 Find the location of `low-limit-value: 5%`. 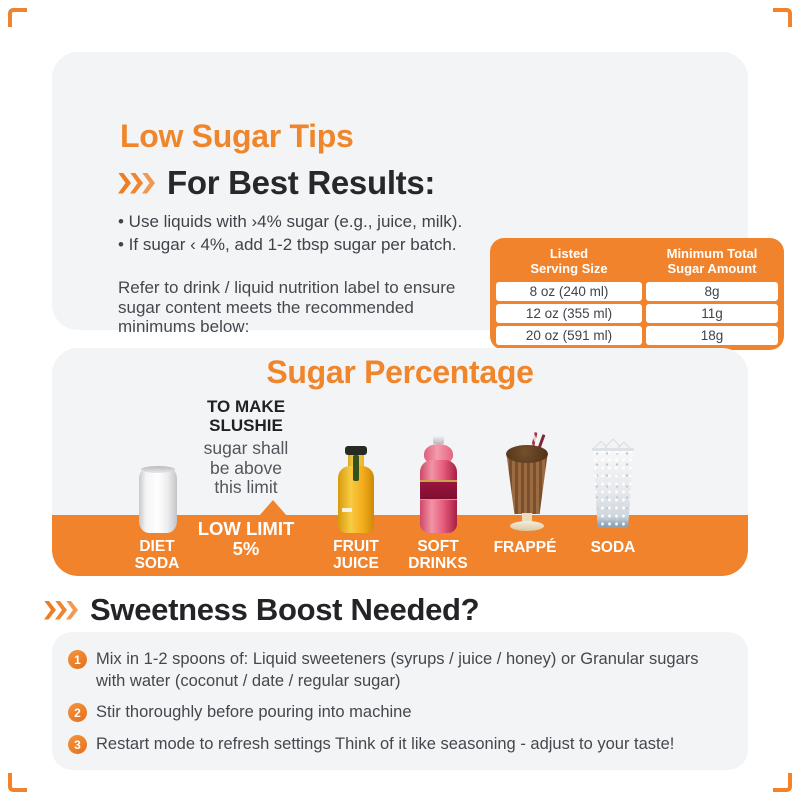

low-limit-value: 5% is located at coordinates (246, 548).